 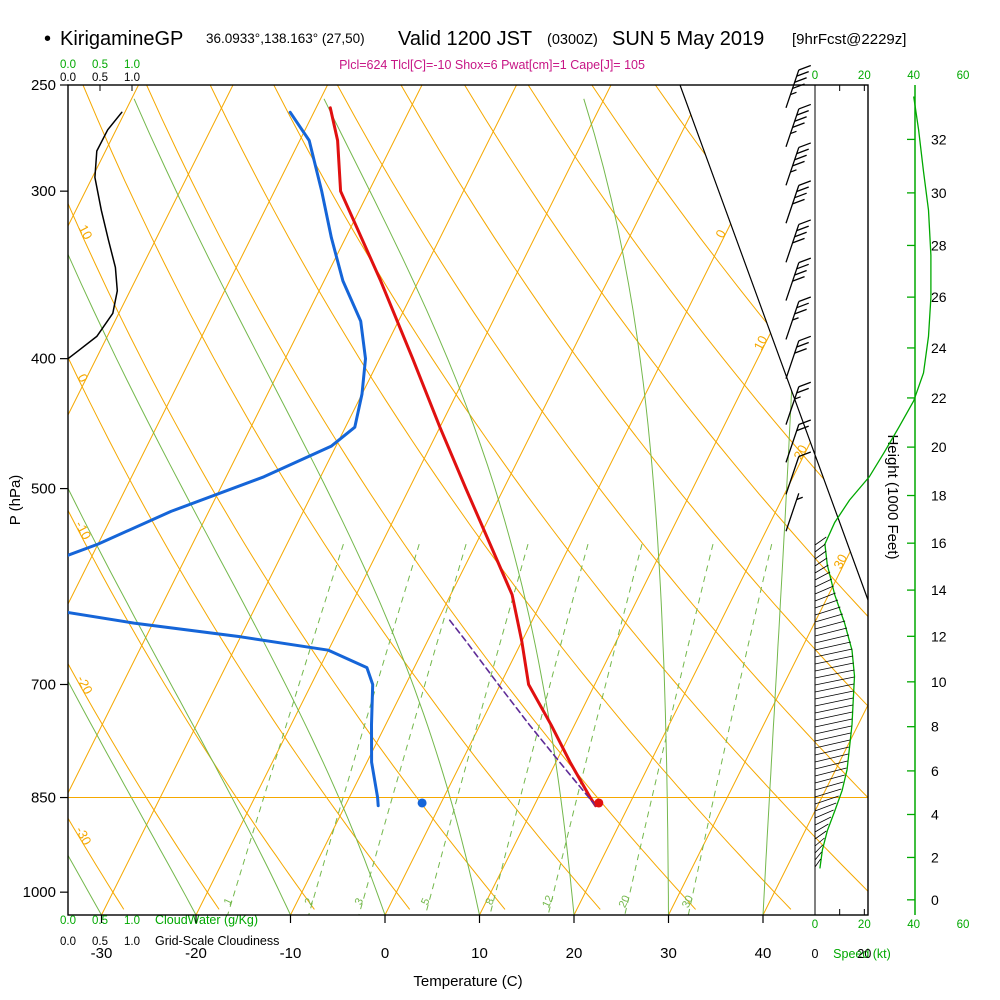 What do you see at coordinates (720, 233) in the screenshot?
I see `isotherm-label: 0` at bounding box center [720, 233].